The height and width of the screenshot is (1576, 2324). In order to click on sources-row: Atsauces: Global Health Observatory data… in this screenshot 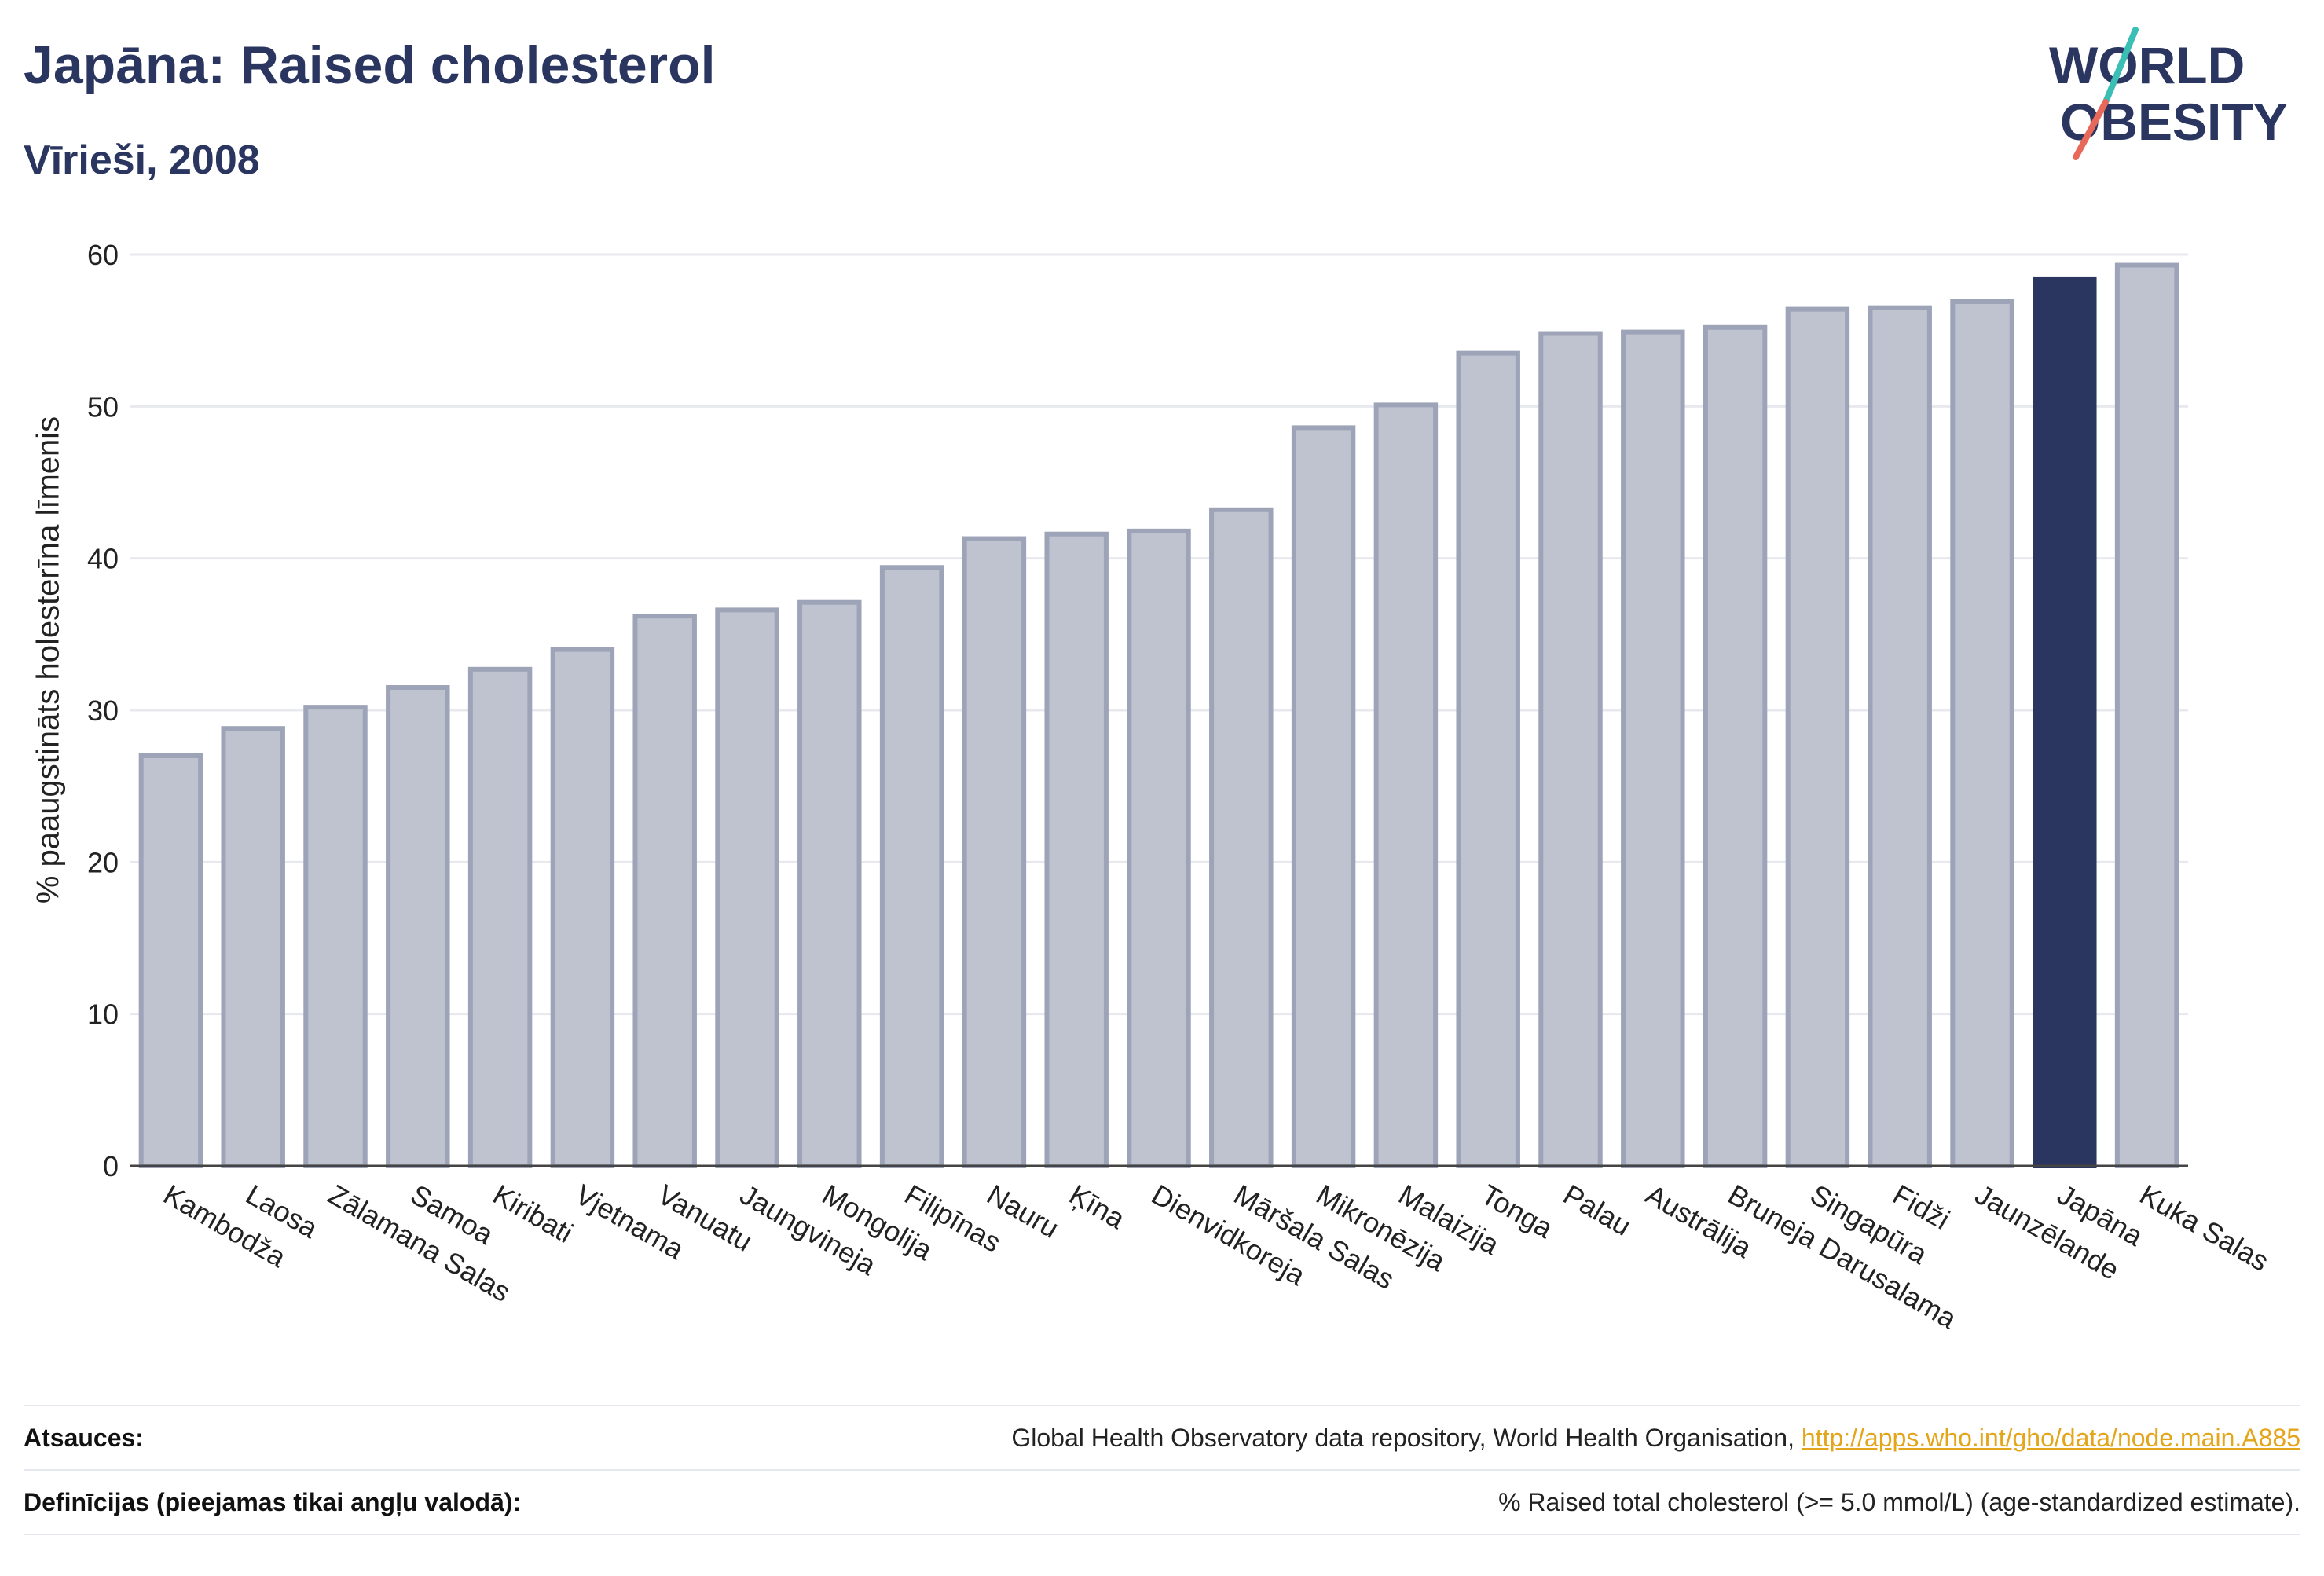, I will do `click(1162, 1437)`.